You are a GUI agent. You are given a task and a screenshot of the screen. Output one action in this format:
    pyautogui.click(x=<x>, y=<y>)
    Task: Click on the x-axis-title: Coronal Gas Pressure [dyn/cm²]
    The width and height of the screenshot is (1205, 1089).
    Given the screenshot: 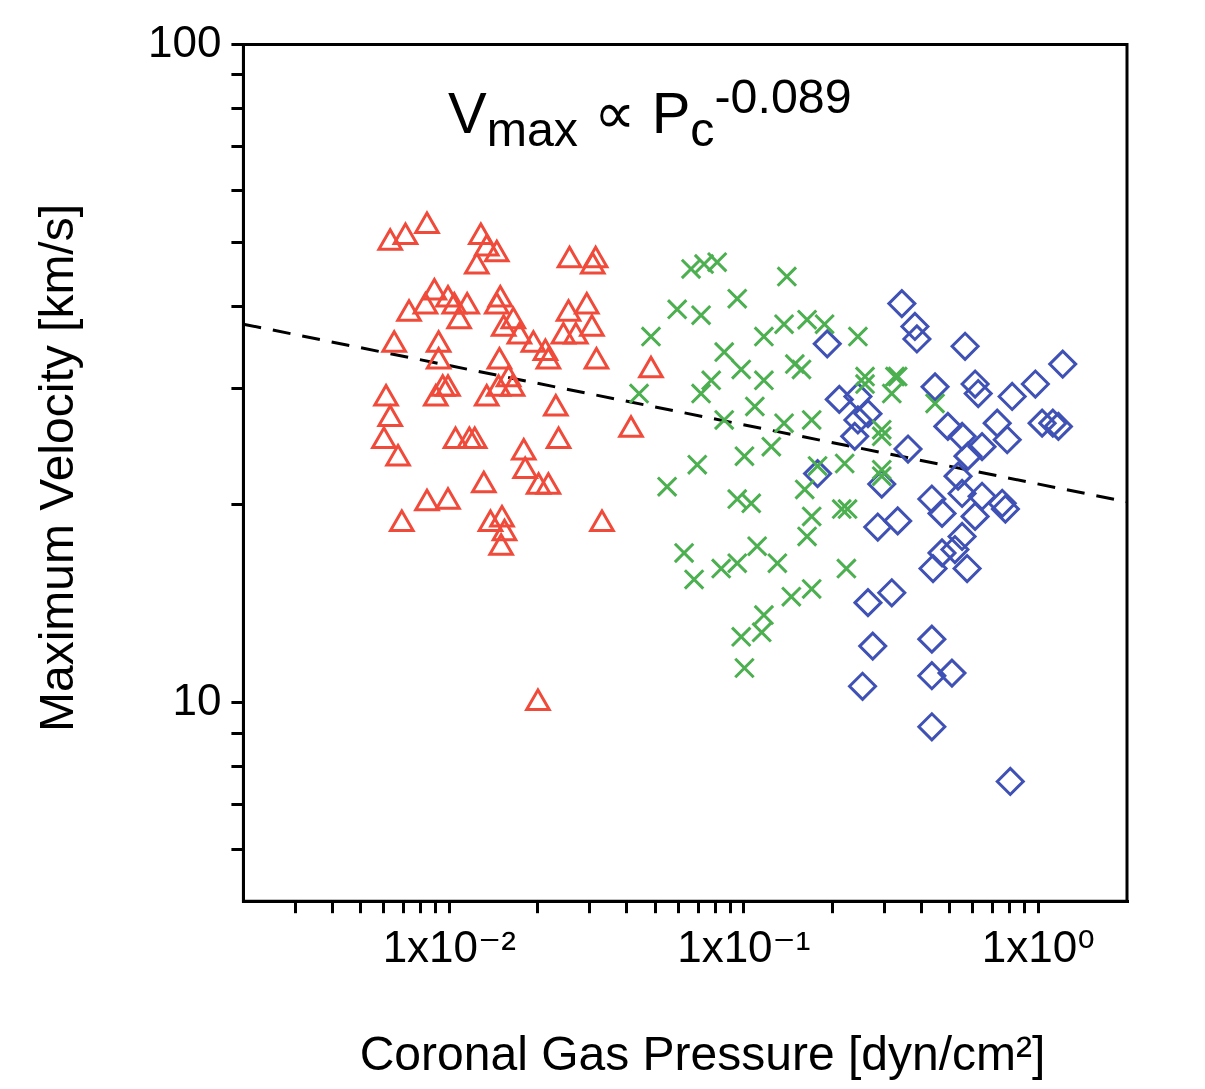 What is the action you would take?
    pyautogui.click(x=702, y=1053)
    